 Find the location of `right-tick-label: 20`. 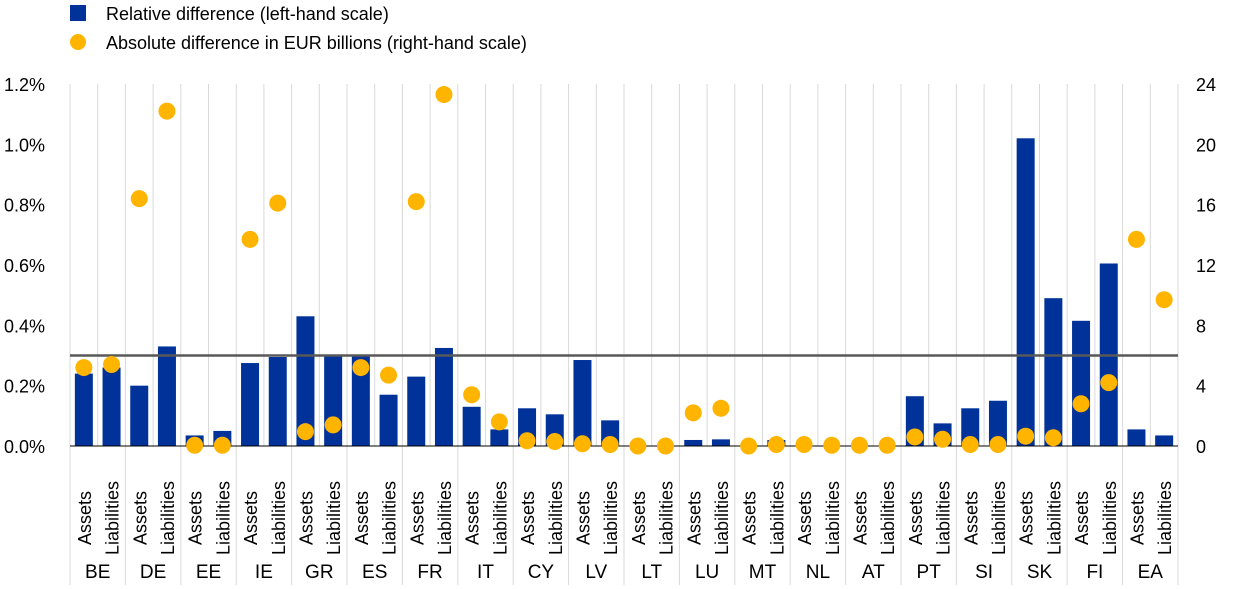

right-tick-label: 20 is located at coordinates (1206, 145).